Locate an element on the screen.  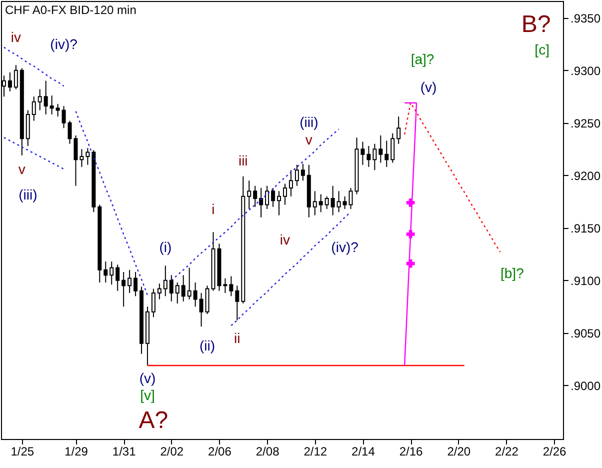
annotation: A? is located at coordinates (153, 420).